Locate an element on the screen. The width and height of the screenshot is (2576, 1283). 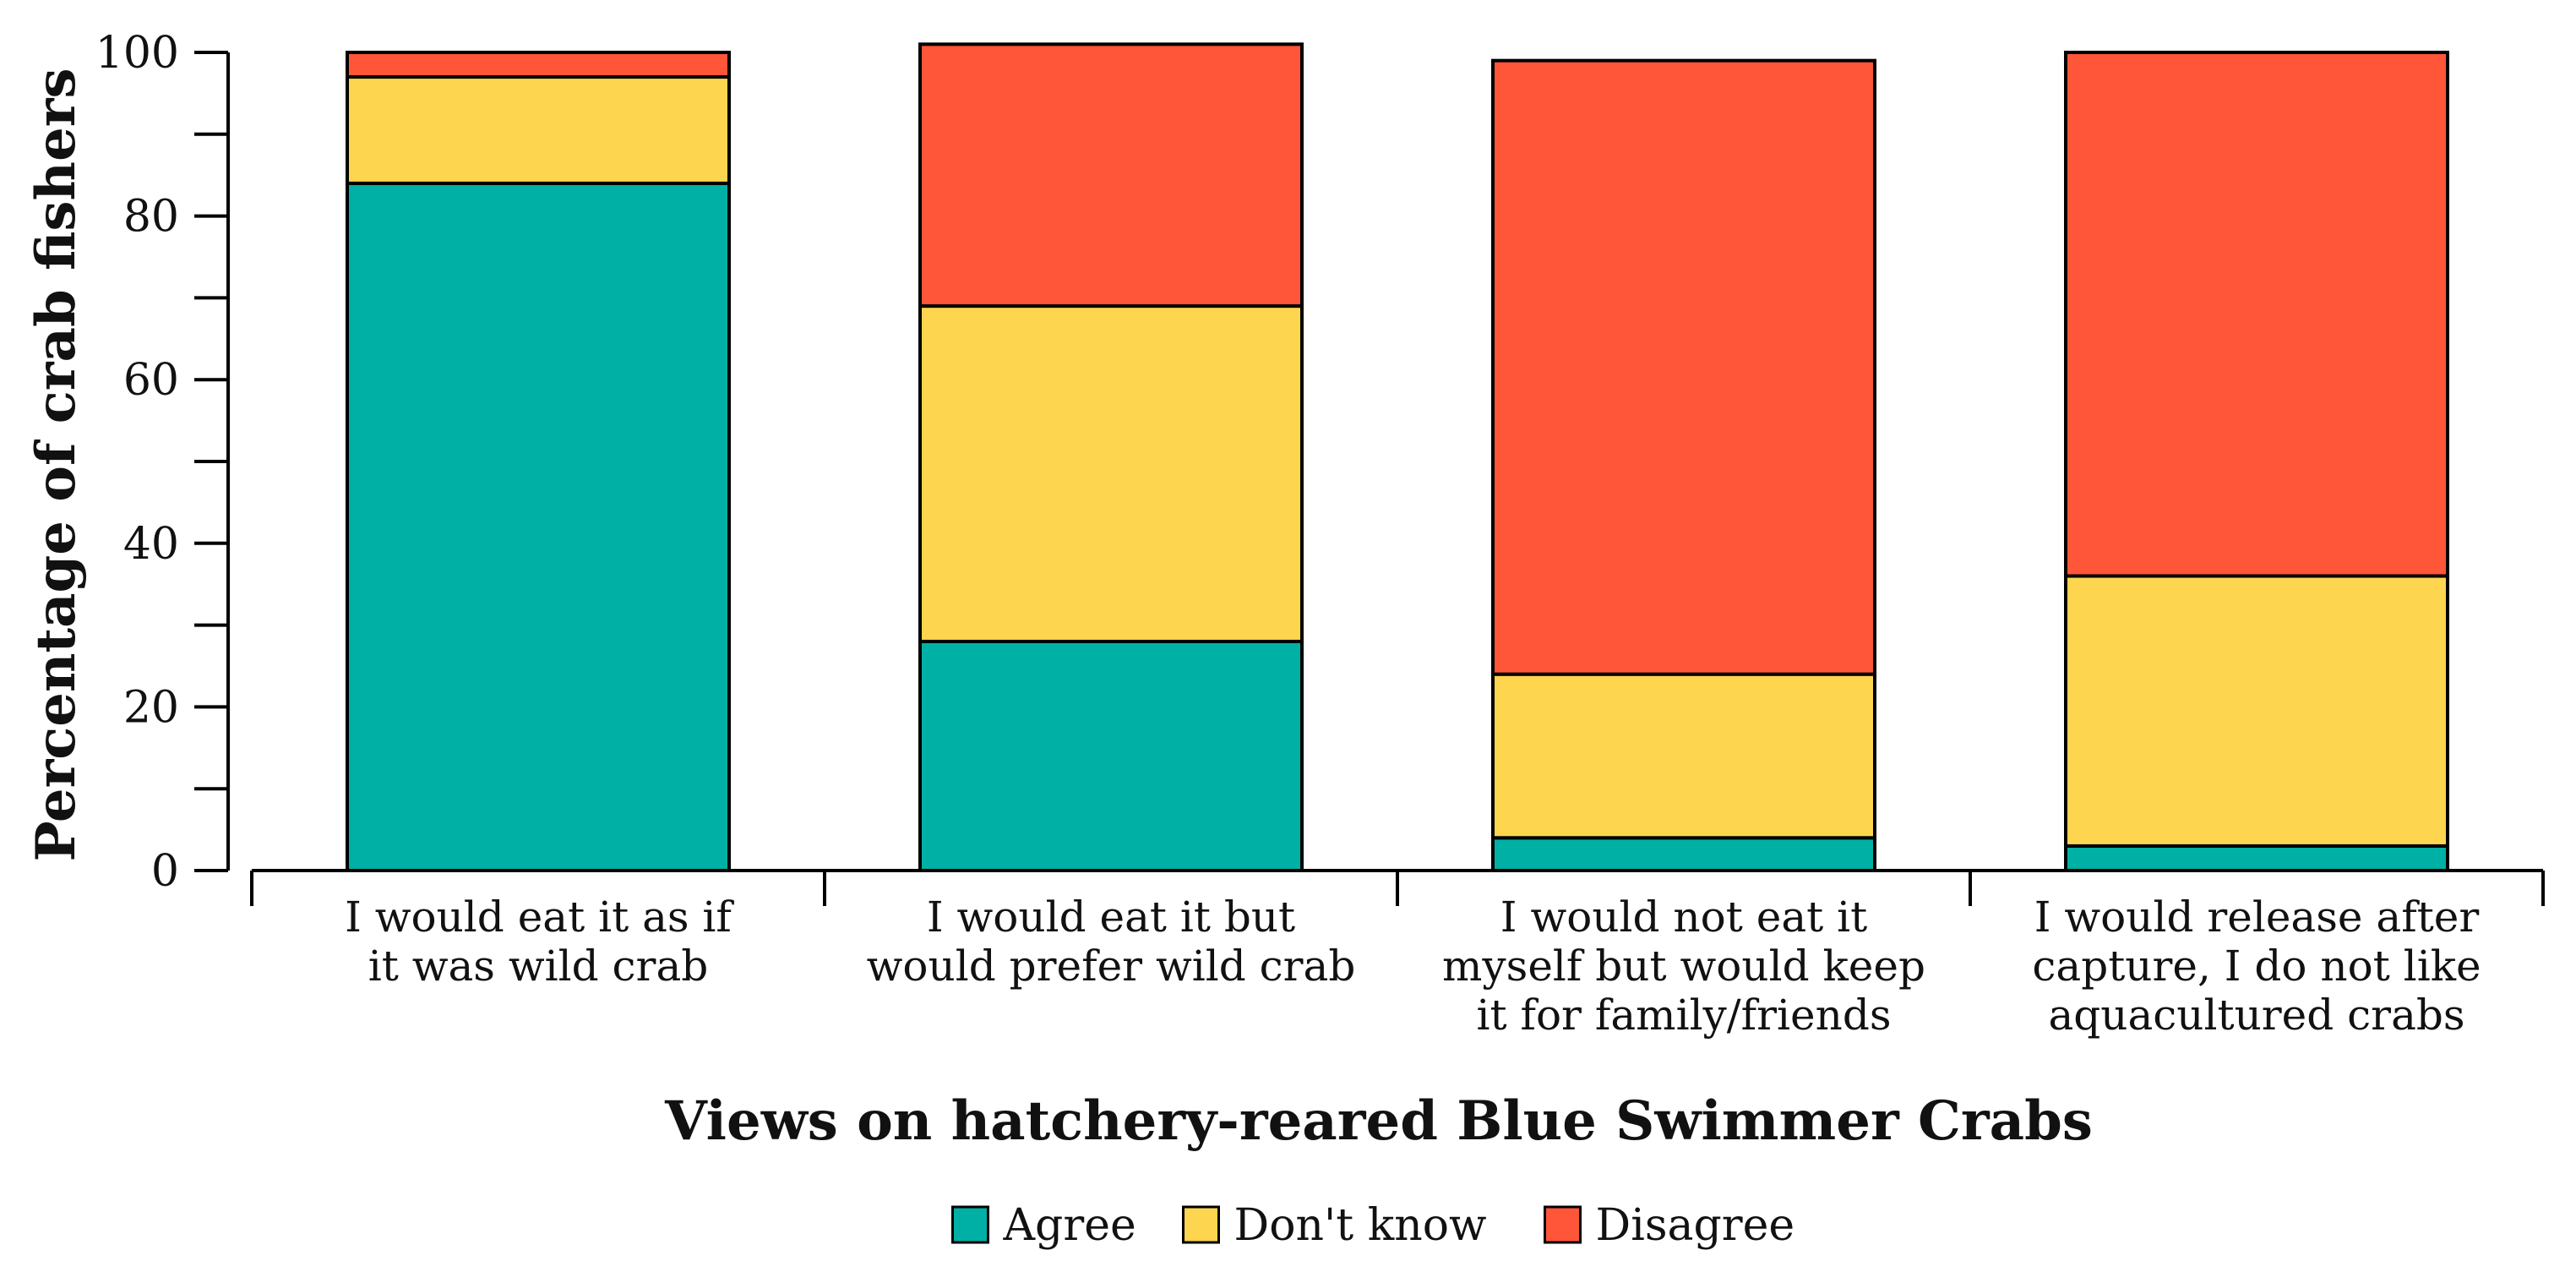
x-tick-label-line: it for family/friends is located at coordinates (1683, 1015).